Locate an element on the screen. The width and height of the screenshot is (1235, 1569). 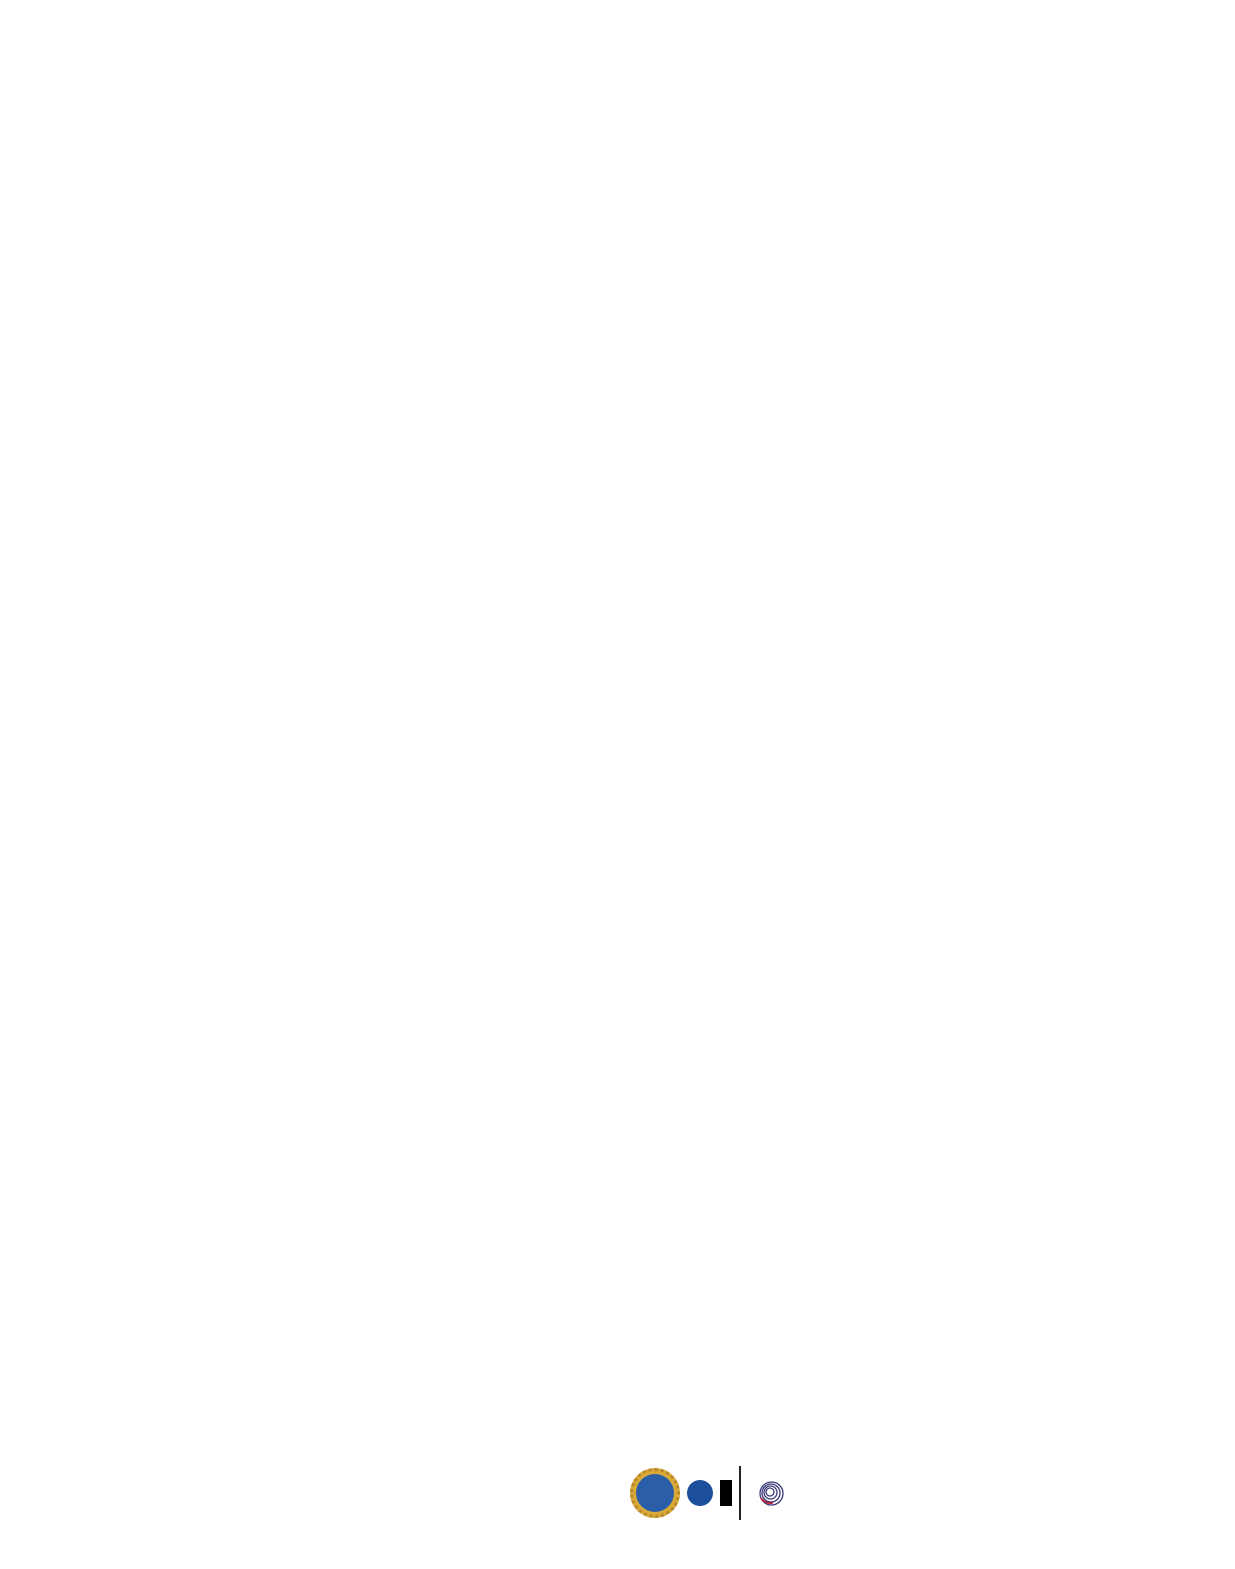
nsf-logo is located at coordinates (655, 1493).